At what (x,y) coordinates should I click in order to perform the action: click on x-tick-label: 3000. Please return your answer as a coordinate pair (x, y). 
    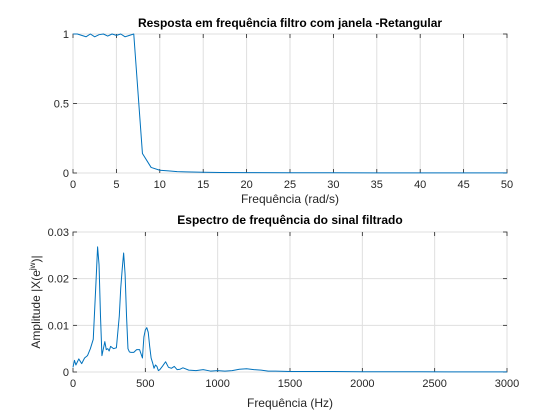
    Looking at the image, I should click on (507, 384).